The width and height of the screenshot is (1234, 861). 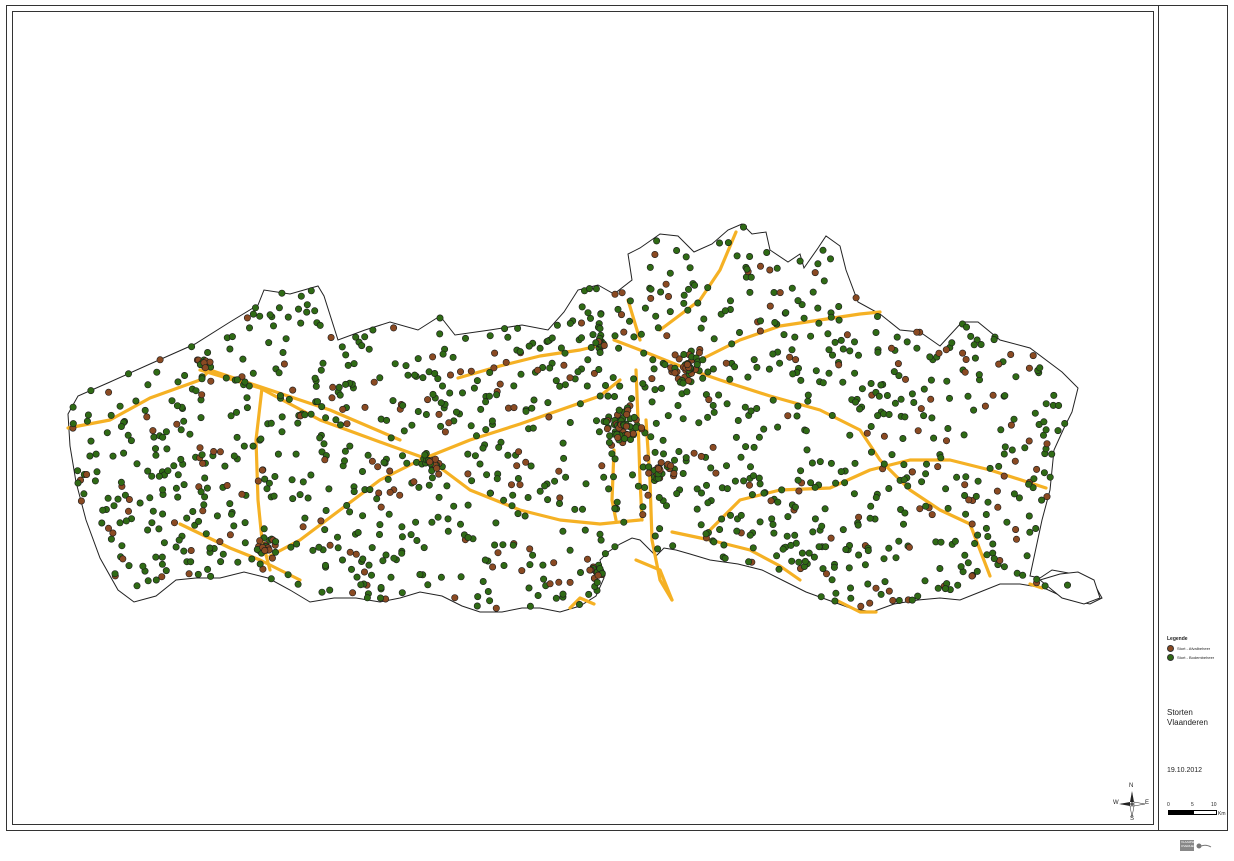 What do you see at coordinates (1147, 803) in the screenshot?
I see `compass-e: E` at bounding box center [1147, 803].